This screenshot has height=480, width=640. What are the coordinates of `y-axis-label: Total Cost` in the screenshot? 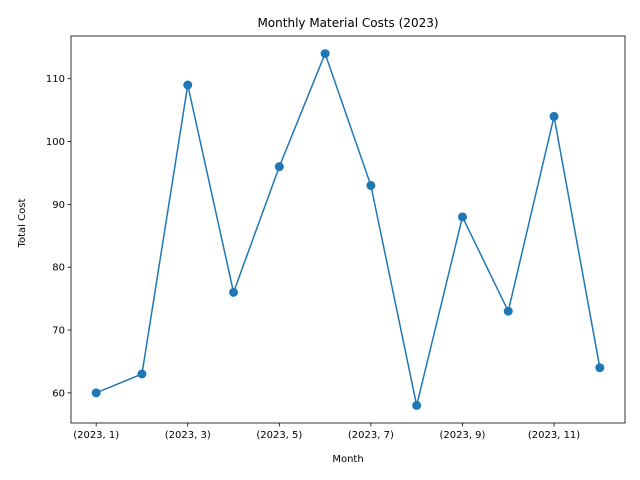 It's located at (22, 224).